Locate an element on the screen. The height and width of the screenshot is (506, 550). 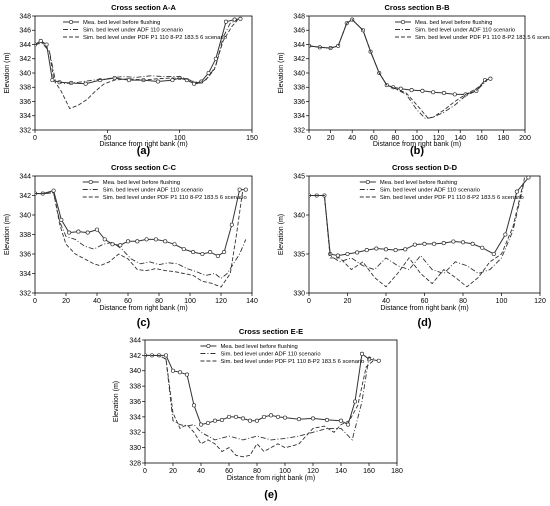
x-tick-label: 150 is located at coordinates (252, 138).